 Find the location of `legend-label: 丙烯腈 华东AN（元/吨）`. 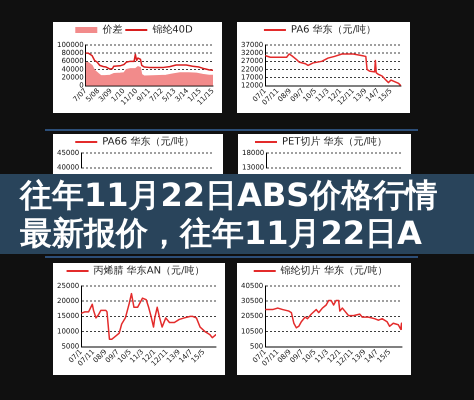

legend-label: 丙烯腈 华东AN（元/吨） is located at coordinates (149, 270).